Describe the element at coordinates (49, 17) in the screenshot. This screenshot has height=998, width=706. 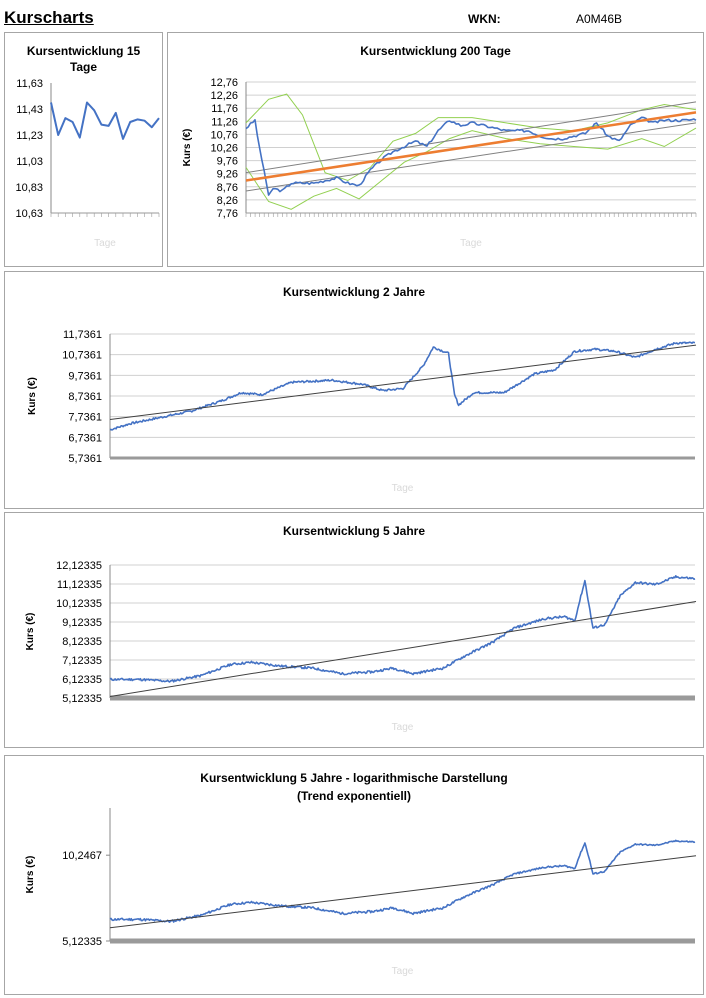
I see `page-title: Kurscharts` at that location.